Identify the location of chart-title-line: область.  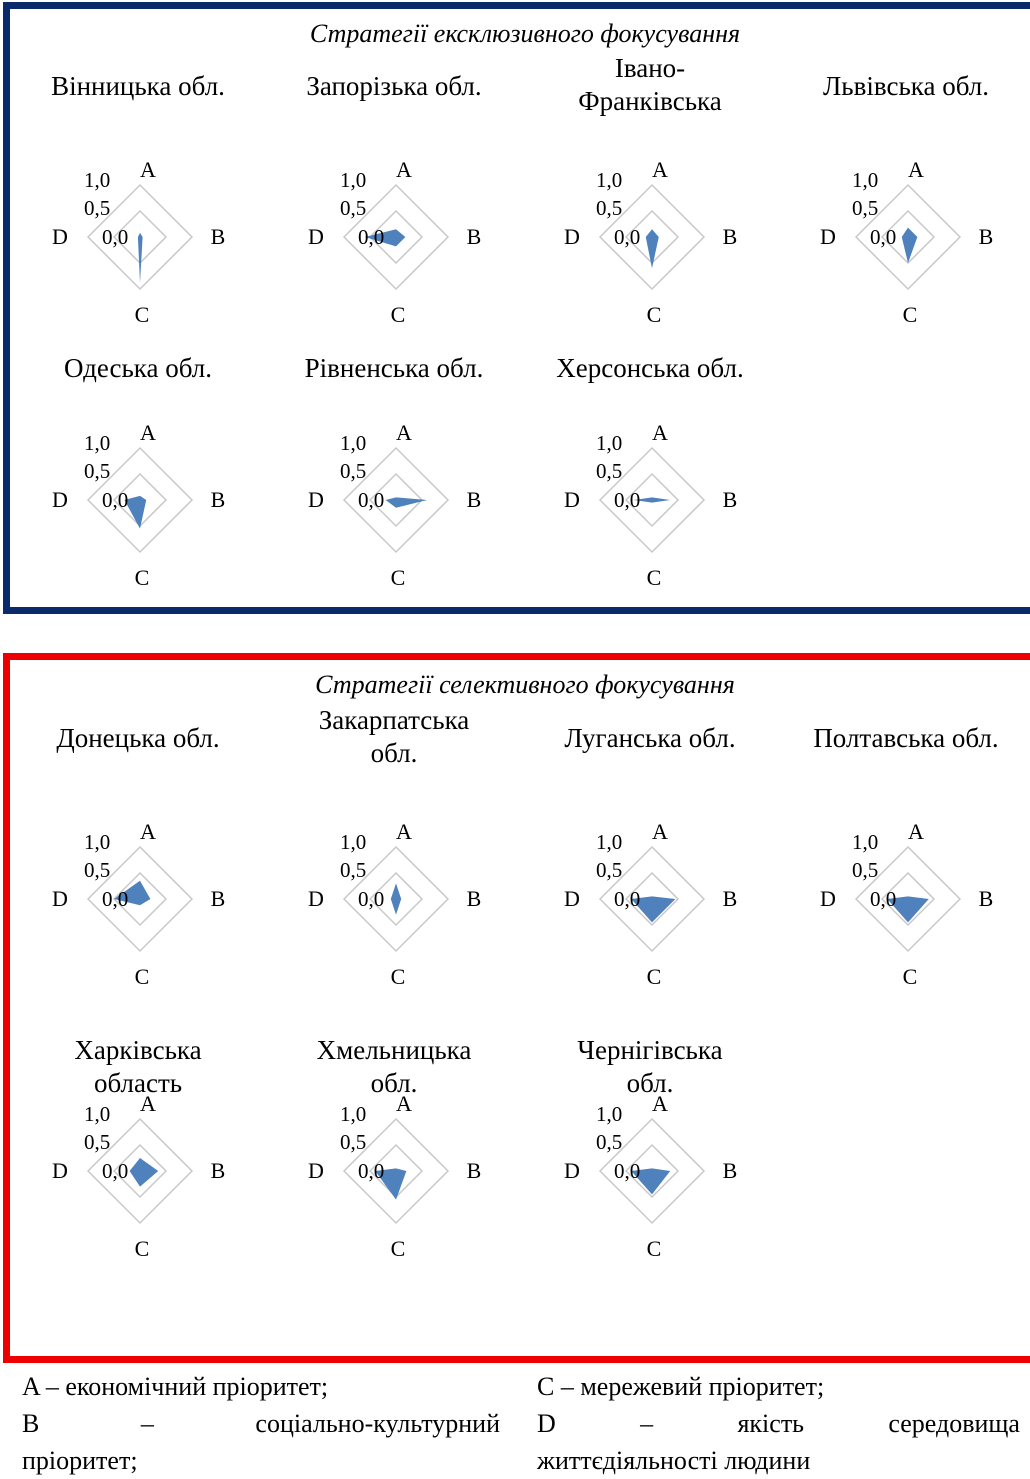
(138, 1083).